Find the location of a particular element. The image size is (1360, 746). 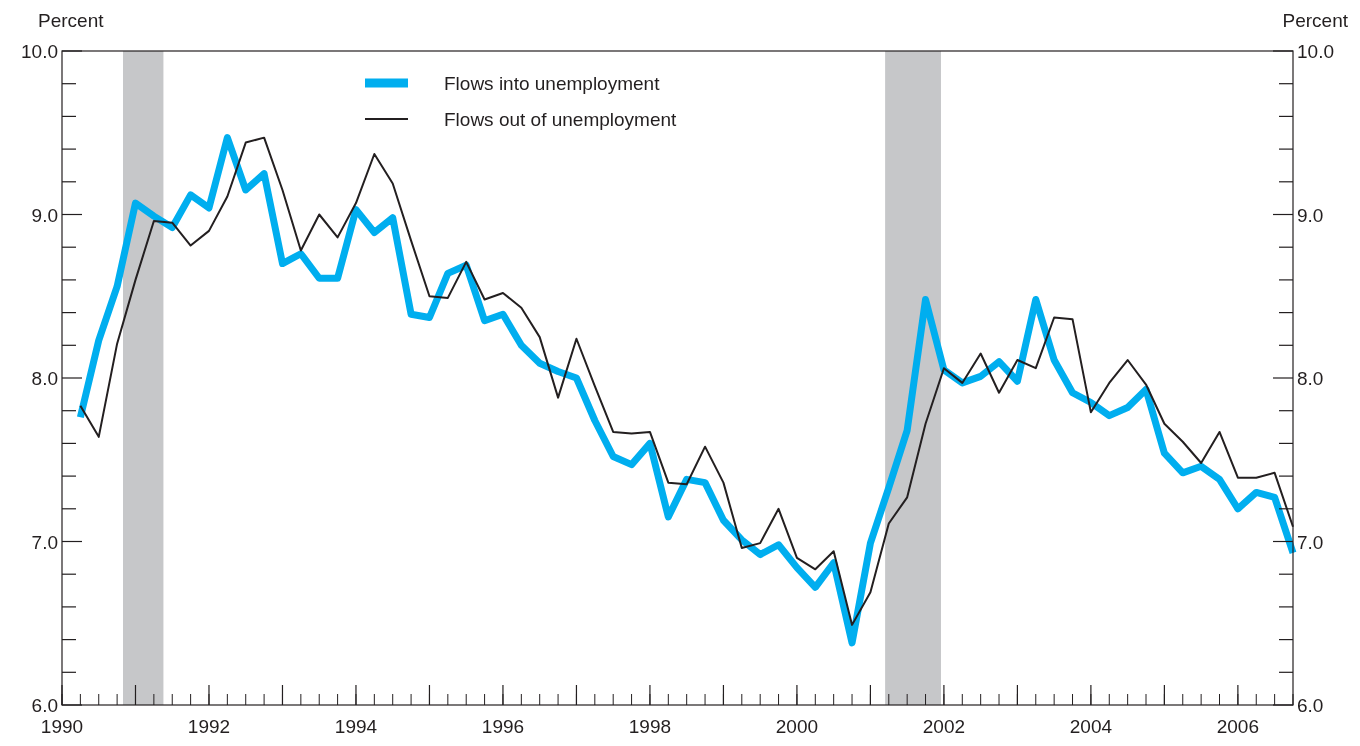

y2-axis-title: Percent is located at coordinates (1315, 20).